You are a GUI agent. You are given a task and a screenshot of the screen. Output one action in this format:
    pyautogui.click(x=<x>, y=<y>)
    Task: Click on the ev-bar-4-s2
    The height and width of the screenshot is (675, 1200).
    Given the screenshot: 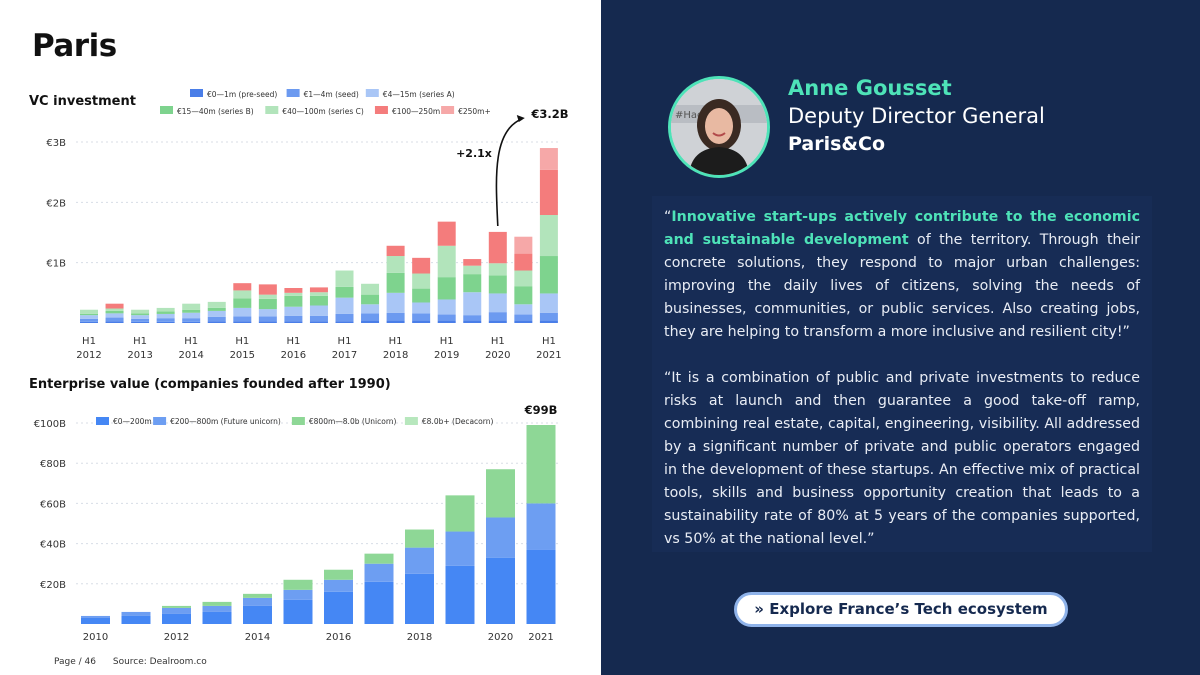 What is the action you would take?
    pyautogui.click(x=257, y=595)
    